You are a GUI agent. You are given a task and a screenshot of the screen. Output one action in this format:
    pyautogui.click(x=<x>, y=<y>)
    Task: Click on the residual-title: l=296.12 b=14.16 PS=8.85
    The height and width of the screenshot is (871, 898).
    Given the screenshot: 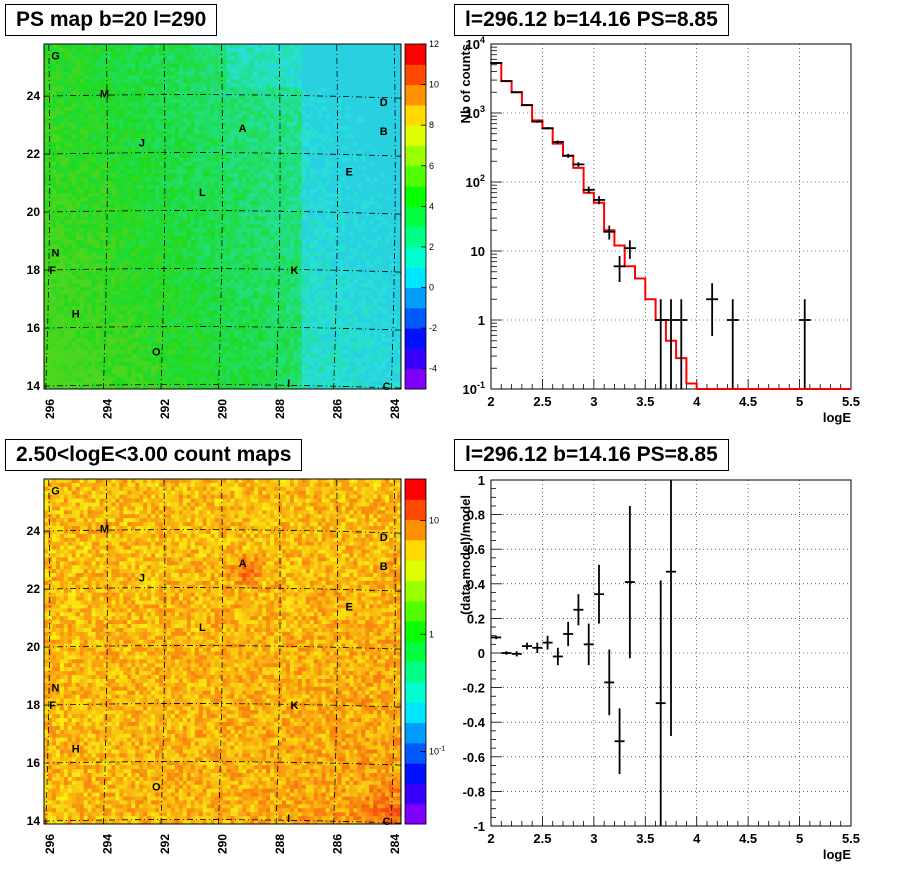 What is the action you would take?
    pyautogui.click(x=591, y=455)
    